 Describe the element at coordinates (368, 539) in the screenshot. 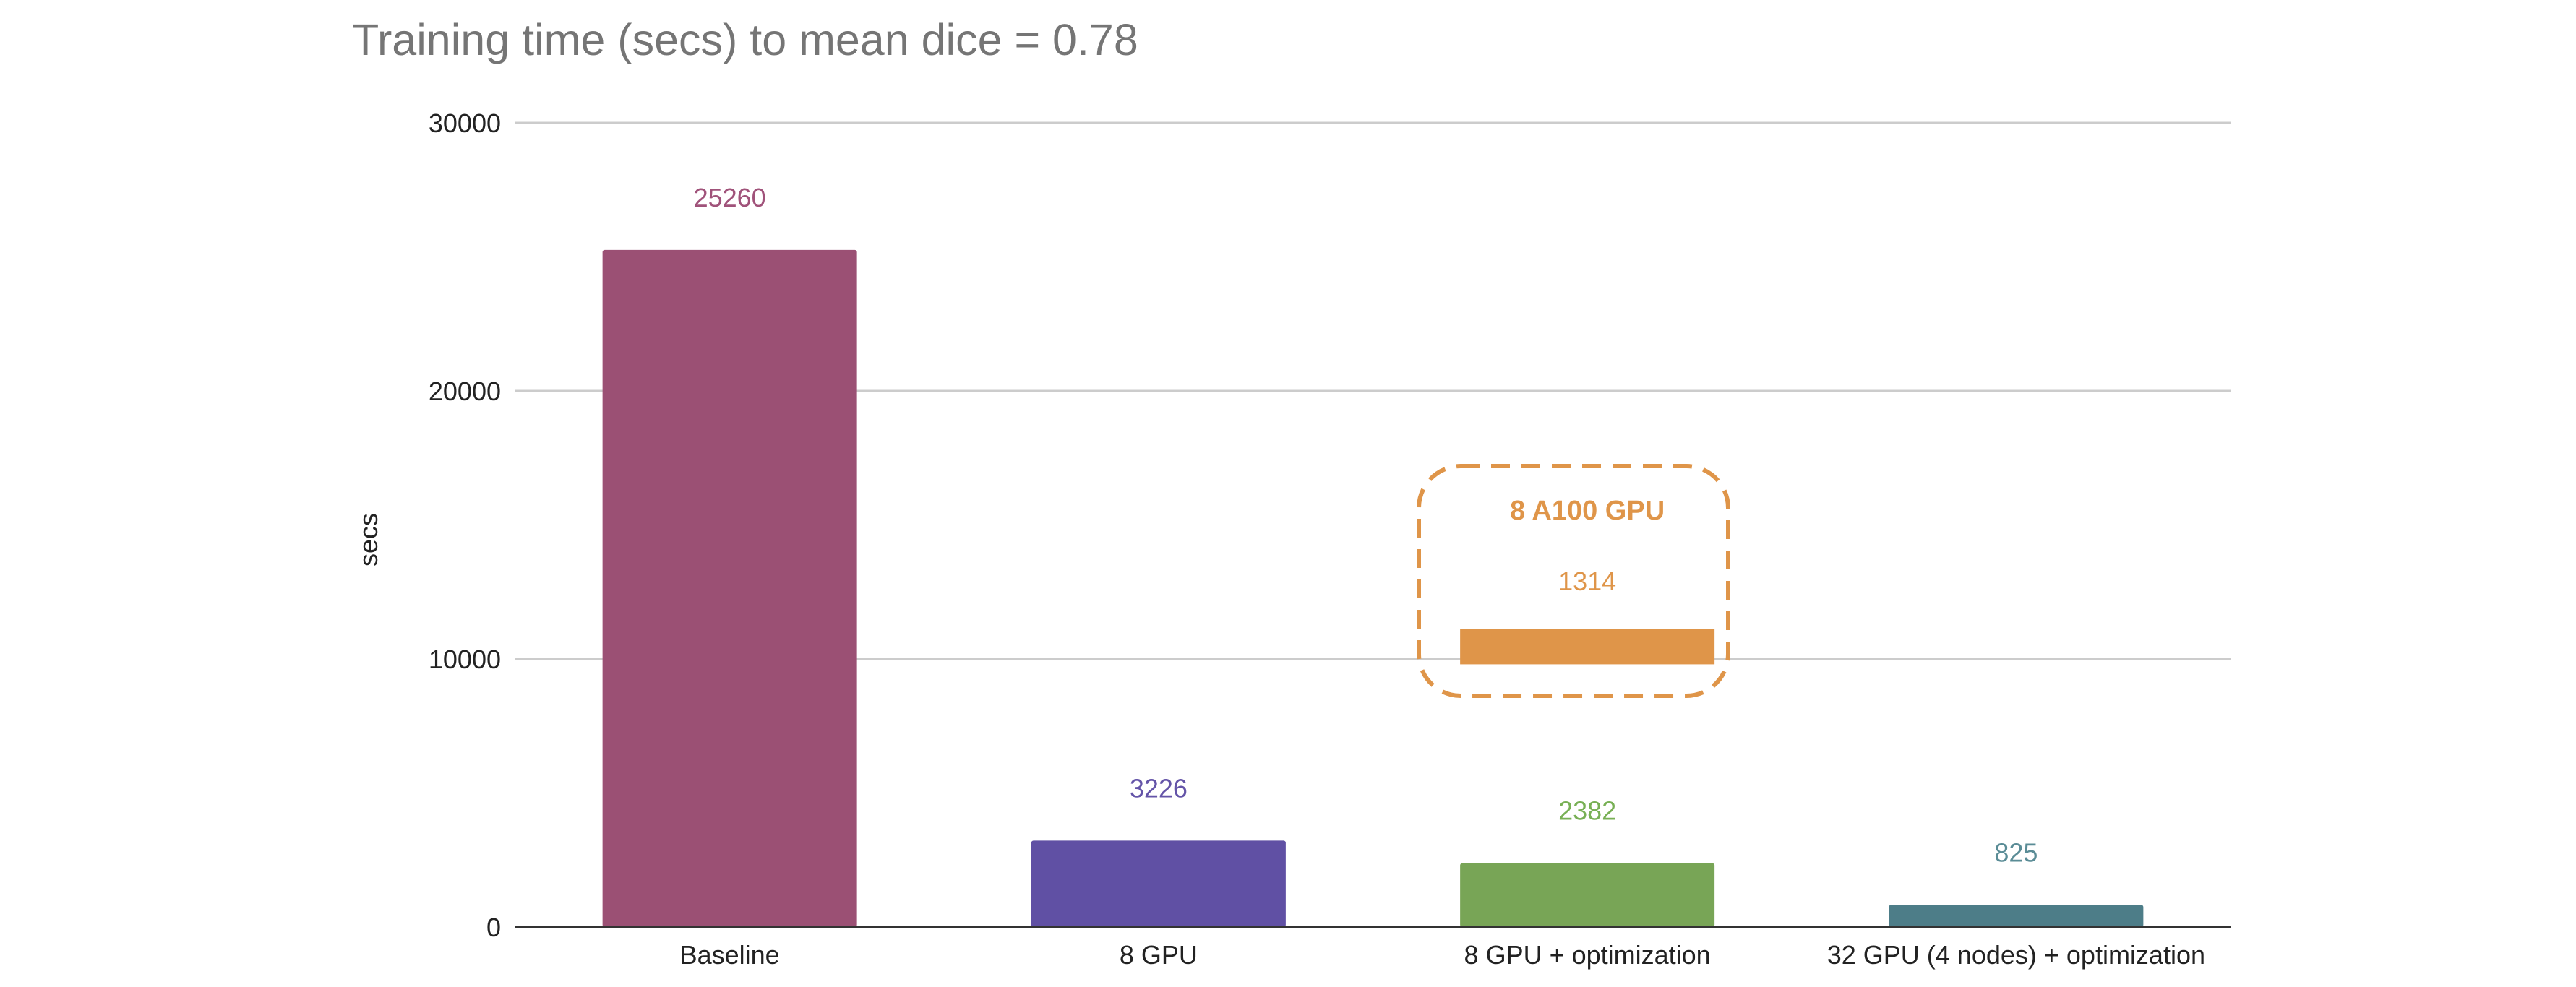

I see `y-axis-label: secs` at that location.